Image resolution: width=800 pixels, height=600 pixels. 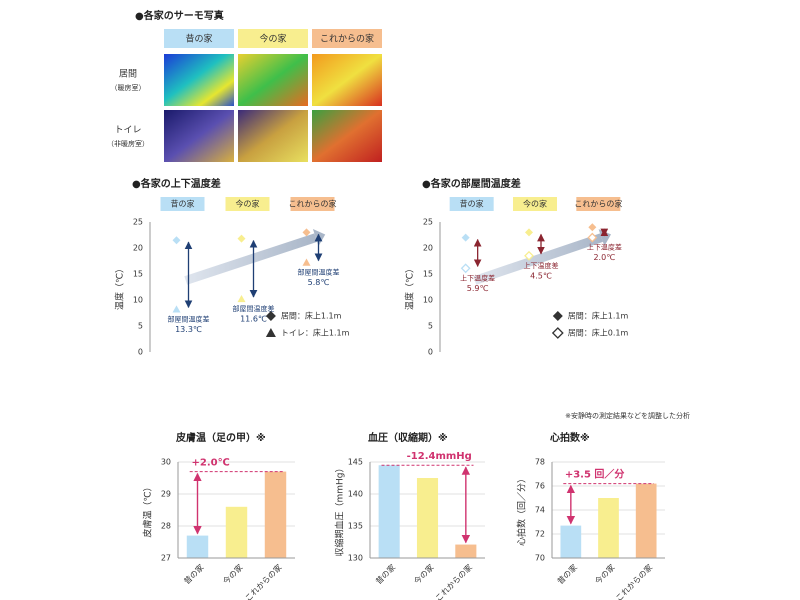 I want to click on annotation-value: 13.3℃, so click(x=188, y=329).